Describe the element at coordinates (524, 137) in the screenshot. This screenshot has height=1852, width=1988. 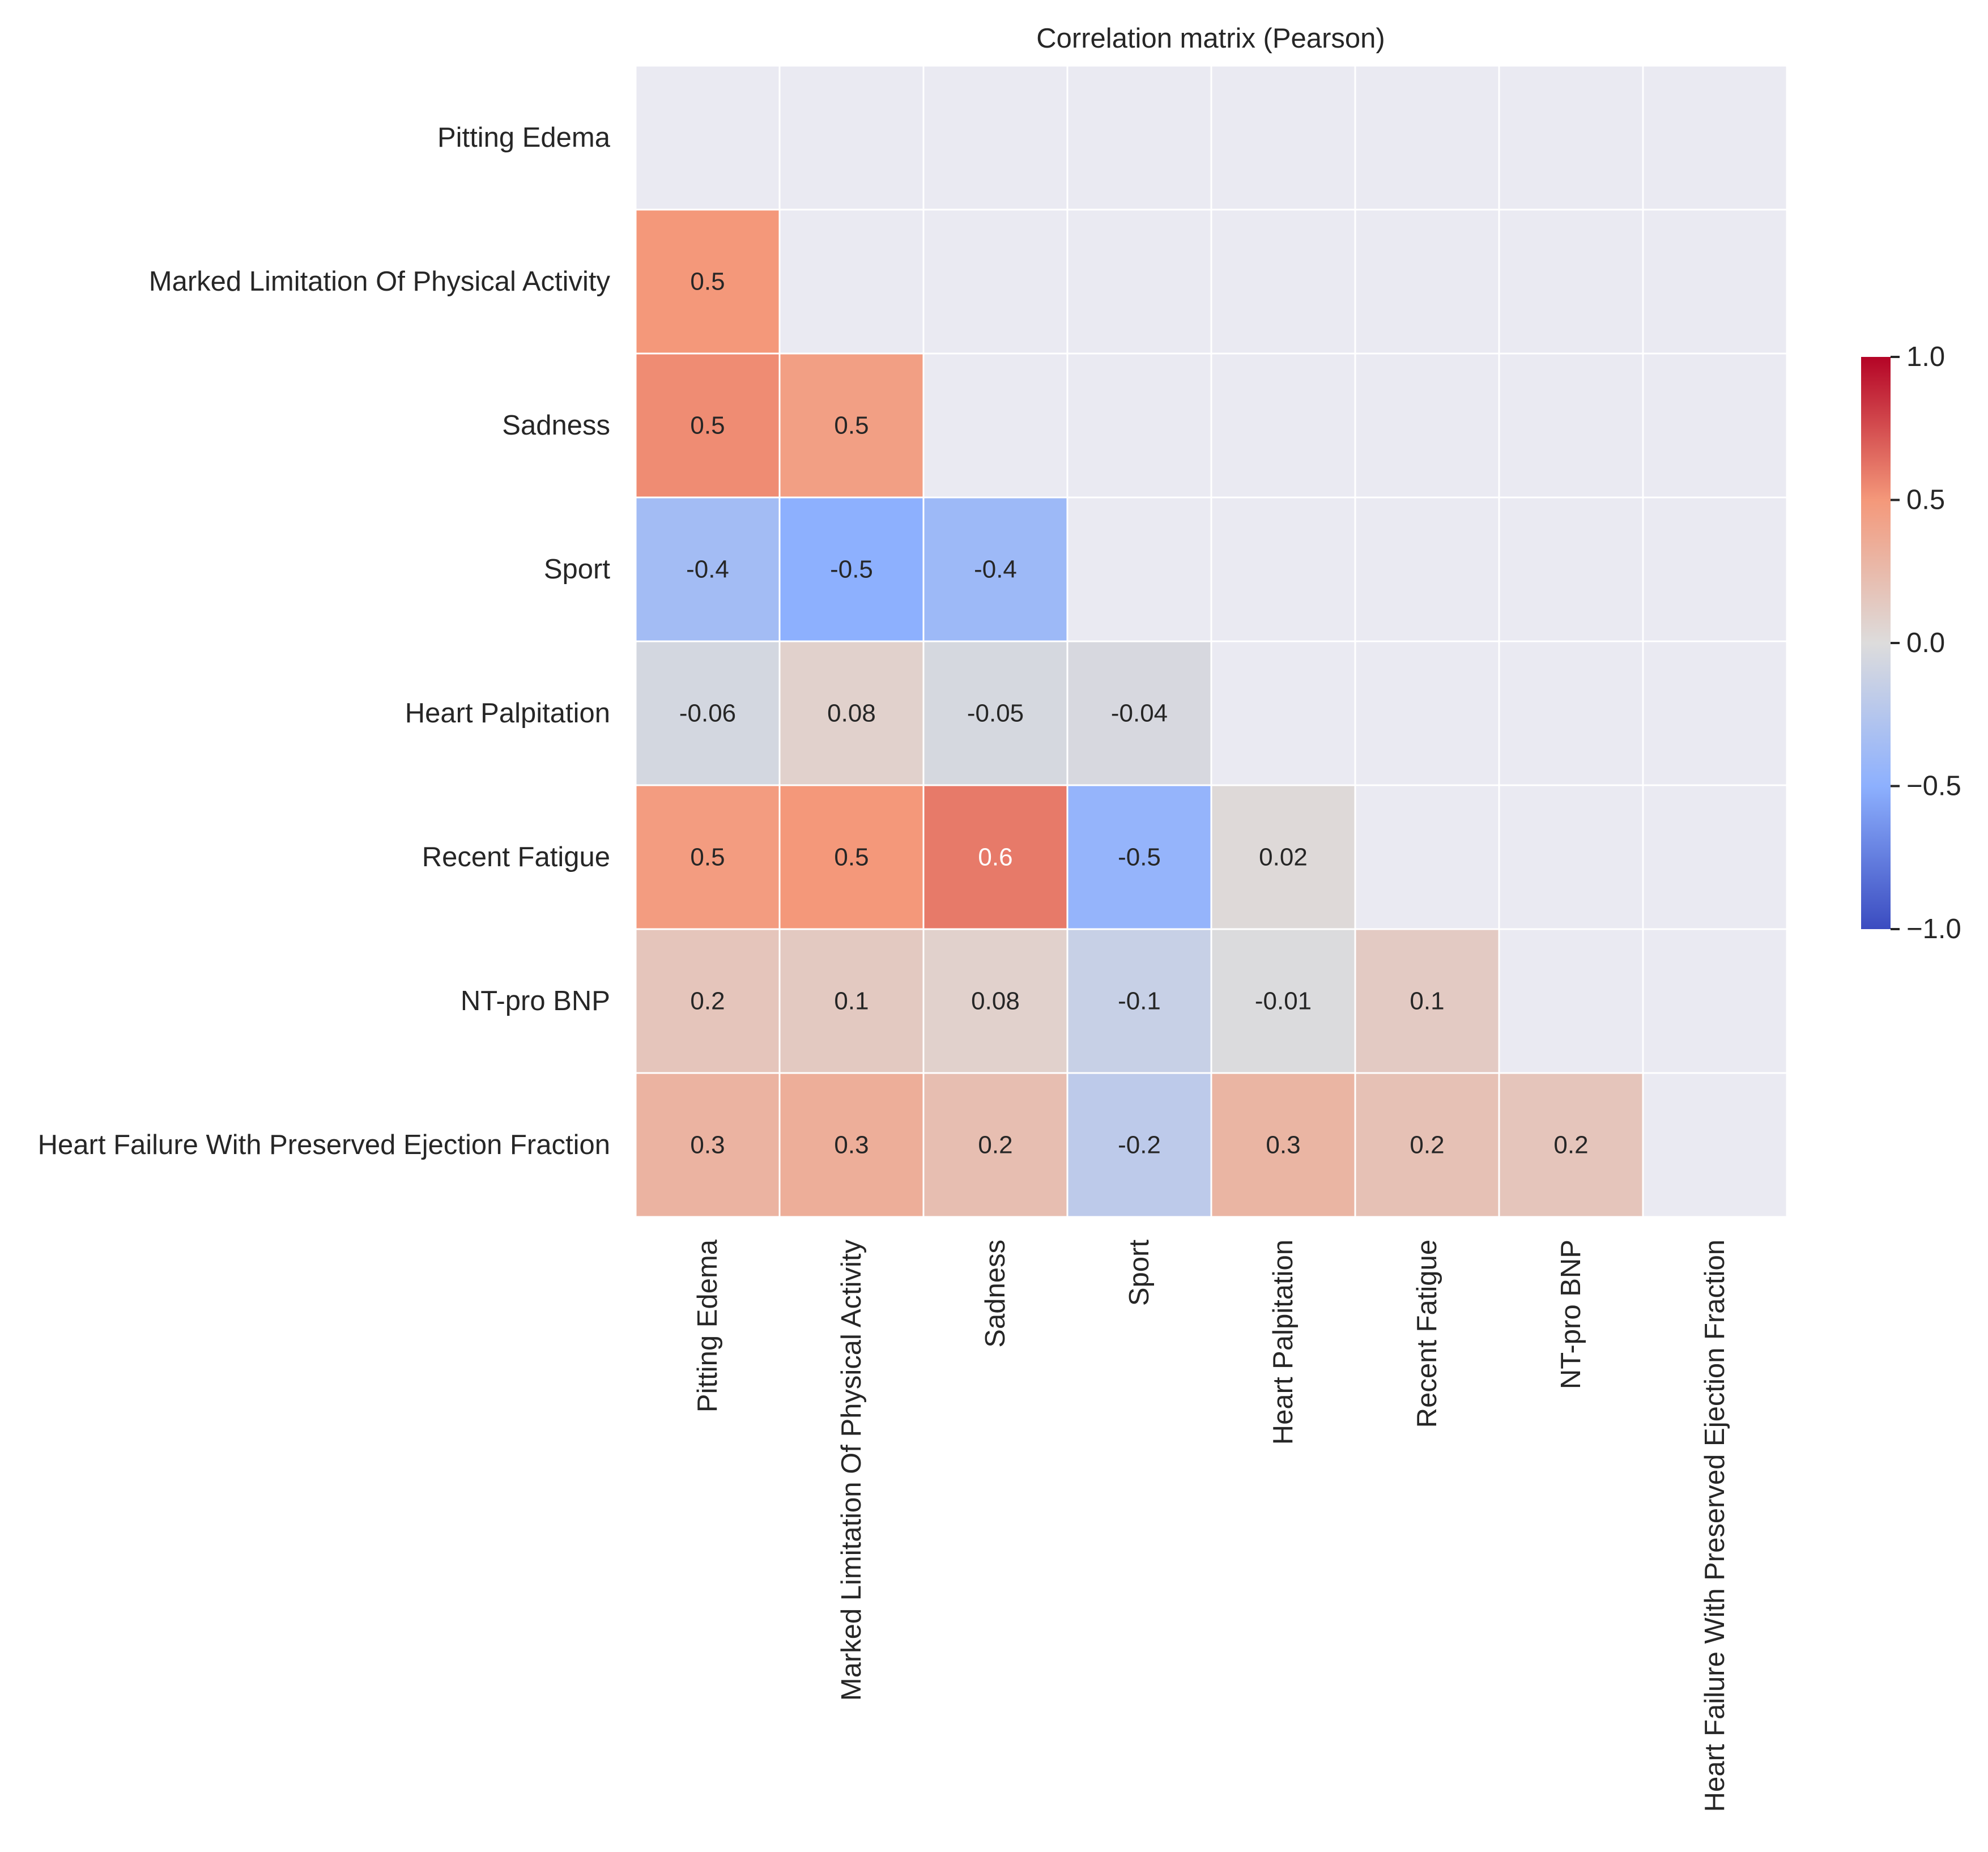
I see `y-tick-label: Pitting Edema` at that location.